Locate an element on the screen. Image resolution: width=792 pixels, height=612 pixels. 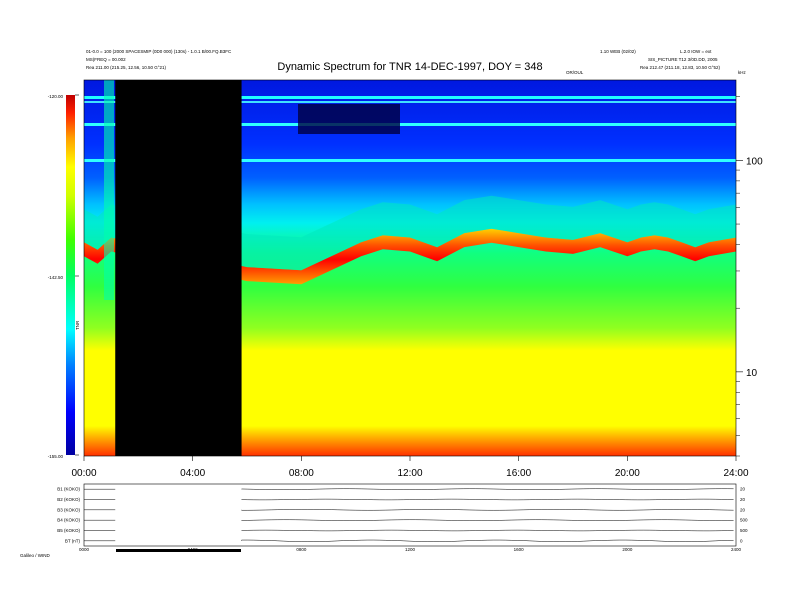
ephemeris-time-label: 2000 is located at coordinates (627, 549).